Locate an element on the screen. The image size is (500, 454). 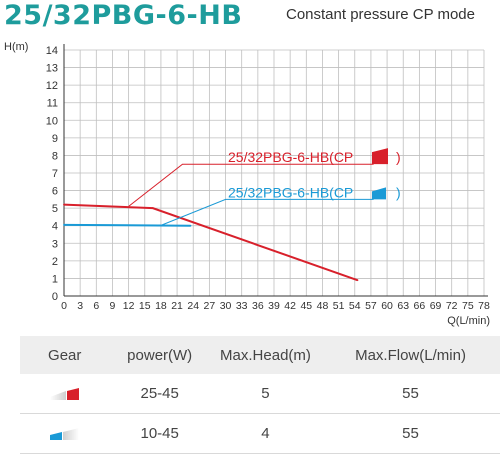
power-cell: 10-45 is located at coordinates (159, 433).